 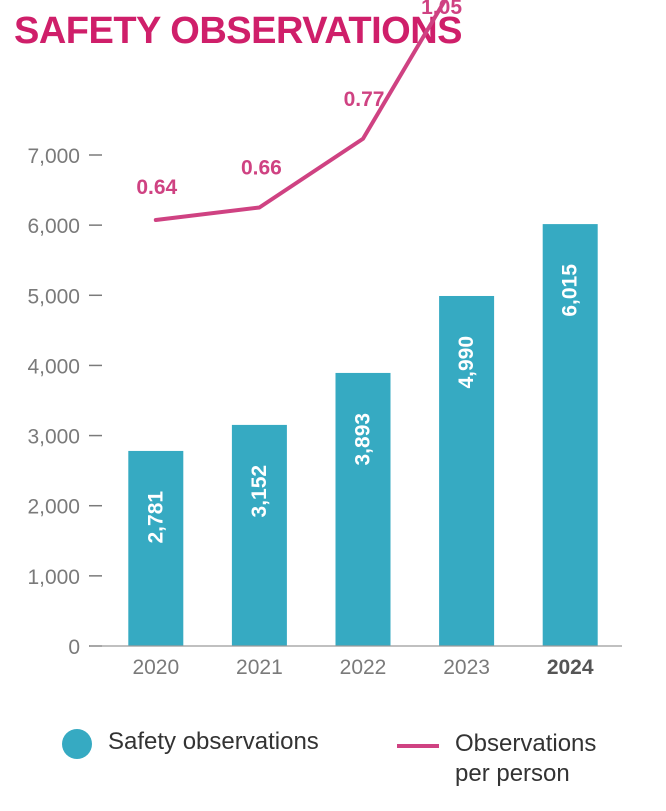 I want to click on y-tick-label: 2,000, so click(x=53, y=507).